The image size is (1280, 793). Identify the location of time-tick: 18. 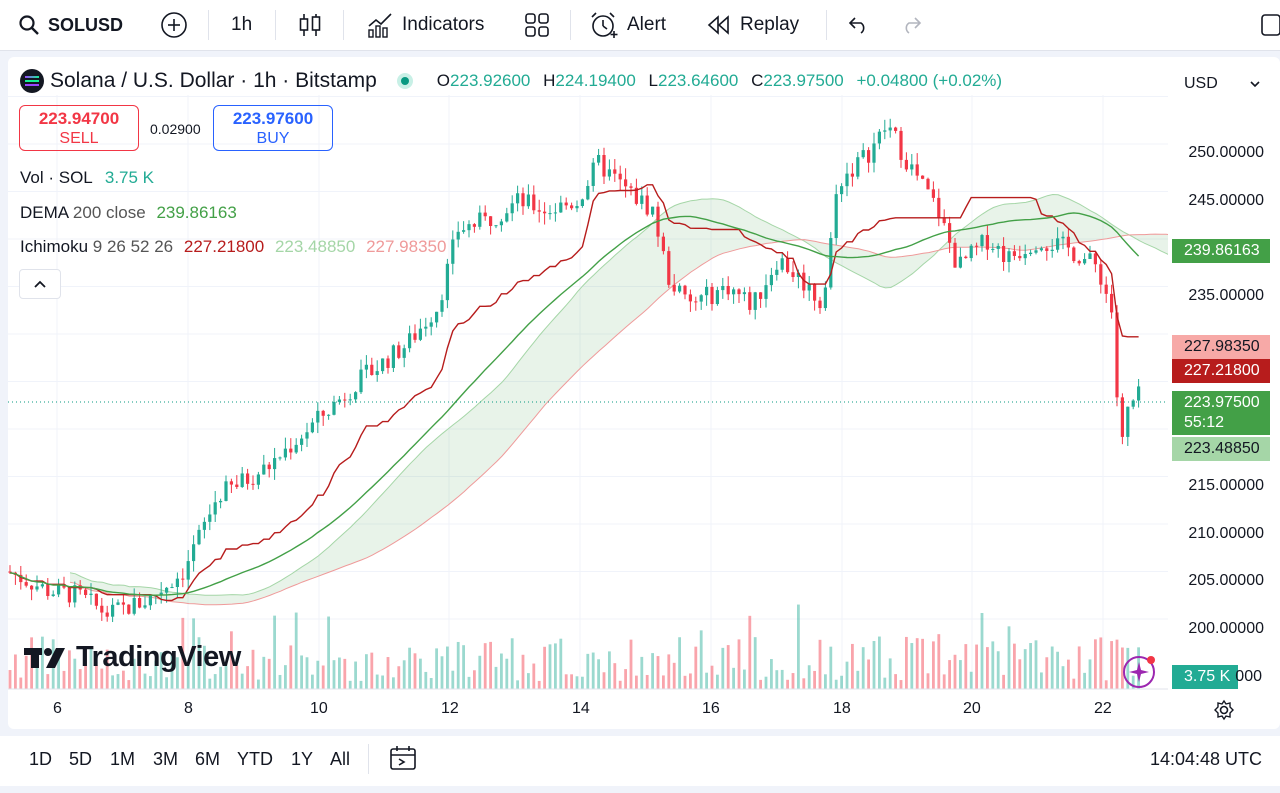
(842, 708).